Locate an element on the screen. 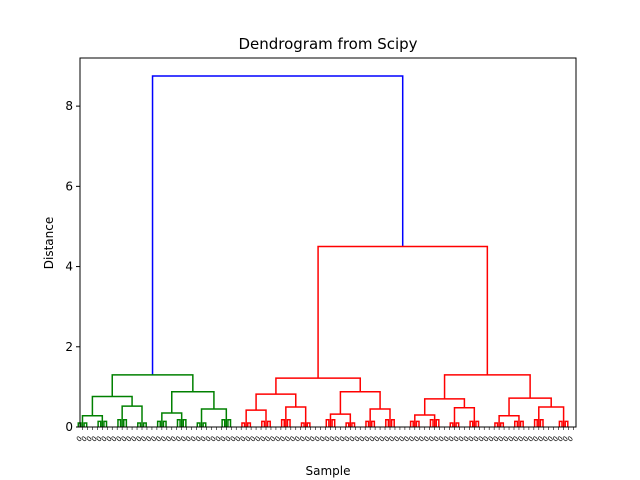 The image size is (640, 480). leaf-label-7: 0 is located at coordinates (114, 439).